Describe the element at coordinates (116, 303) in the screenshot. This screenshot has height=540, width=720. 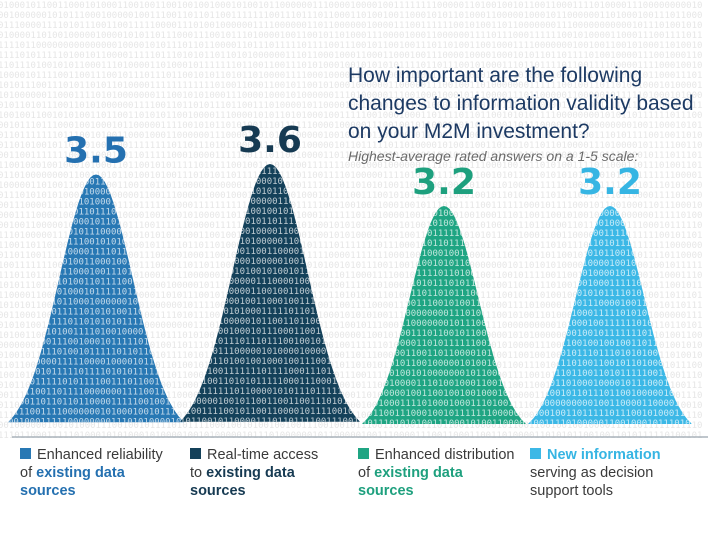
I see `svg-text:110010001011000100000010001010: 1100100010110001000000100010100011110111` at that location.